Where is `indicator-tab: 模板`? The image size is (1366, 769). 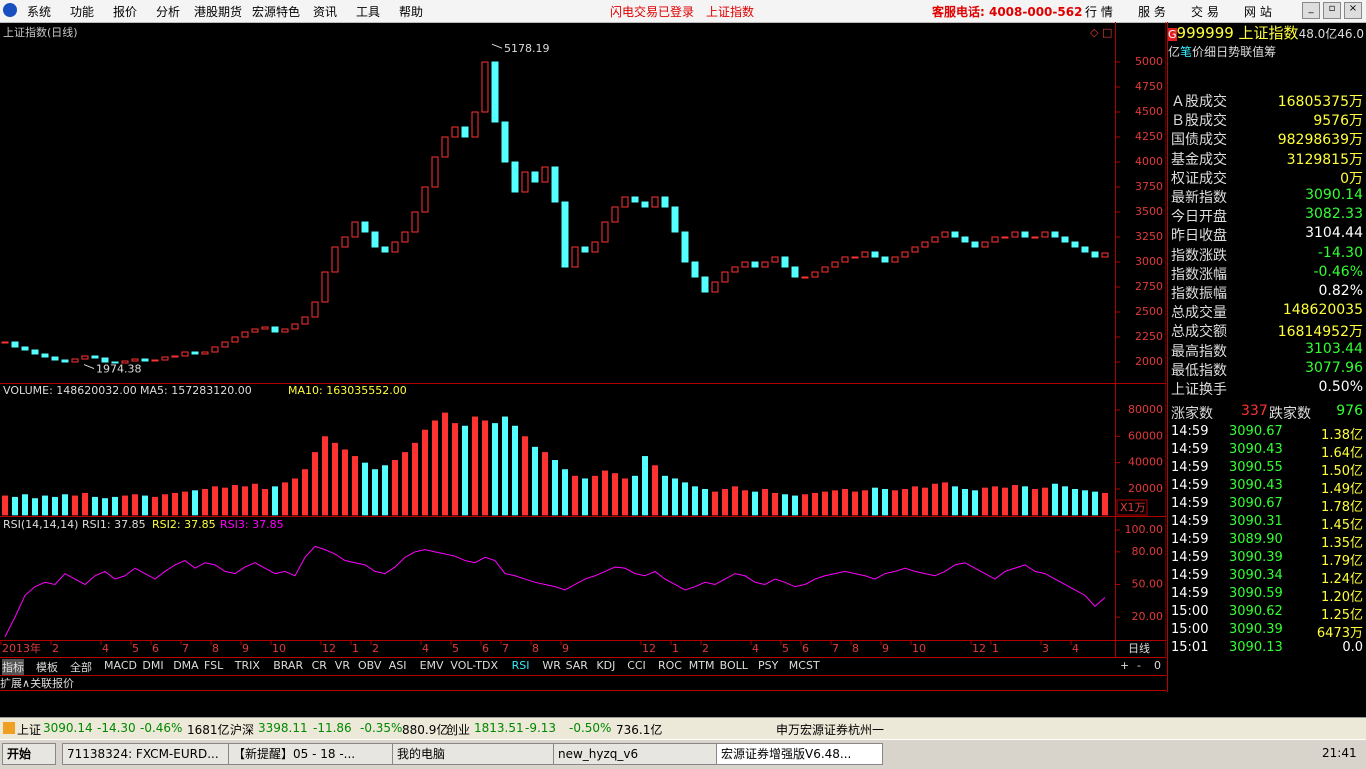 indicator-tab: 模板 is located at coordinates (47, 667).